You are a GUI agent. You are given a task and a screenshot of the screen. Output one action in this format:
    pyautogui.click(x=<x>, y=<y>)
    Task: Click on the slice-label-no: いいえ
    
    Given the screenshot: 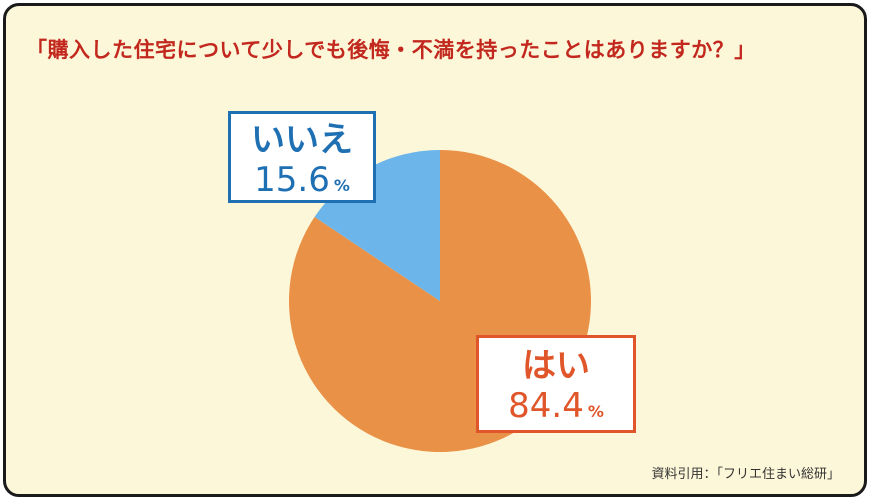 What is the action you would take?
    pyautogui.click(x=302, y=140)
    